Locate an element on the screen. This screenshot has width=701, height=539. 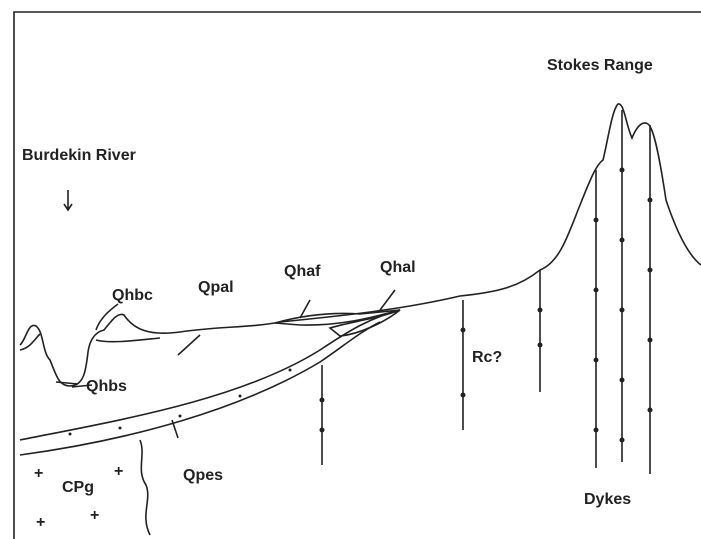
label: Qhbc is located at coordinates (132, 295).